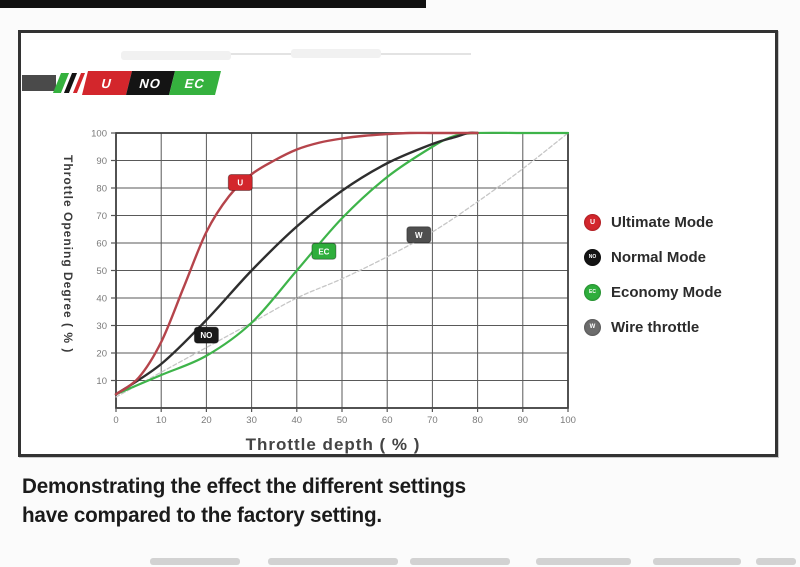 The height and width of the screenshot is (567, 800). I want to click on wire-throttle-dot-icon: W, so click(592, 327).